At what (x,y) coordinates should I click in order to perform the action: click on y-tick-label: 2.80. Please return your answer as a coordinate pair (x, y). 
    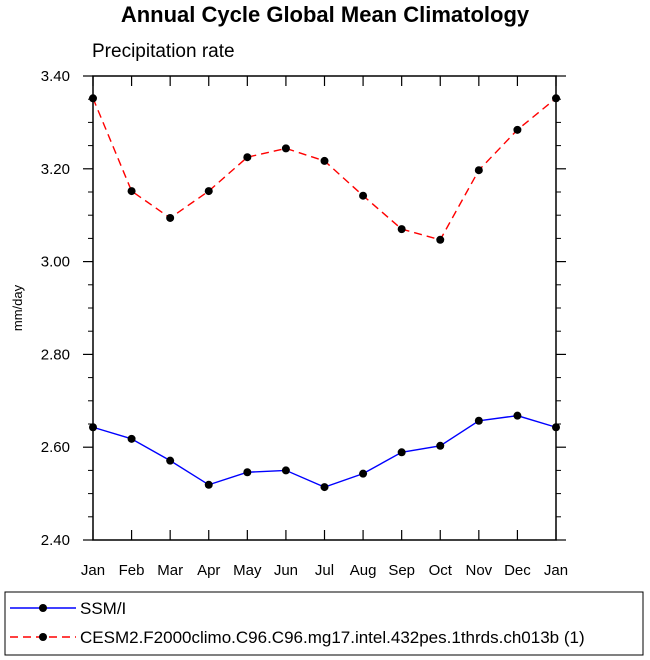
    Looking at the image, I should click on (55, 354).